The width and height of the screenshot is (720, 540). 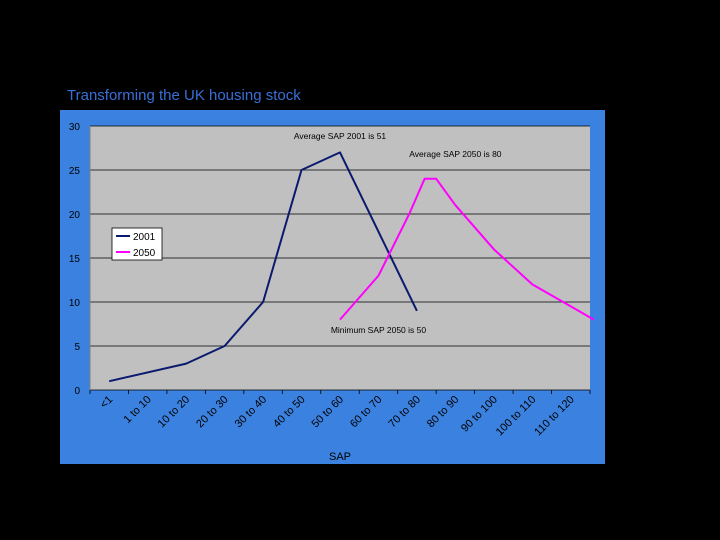 I want to click on y-axis-ticks: 0 5 10 15 20 25 30, so click(x=75, y=259).